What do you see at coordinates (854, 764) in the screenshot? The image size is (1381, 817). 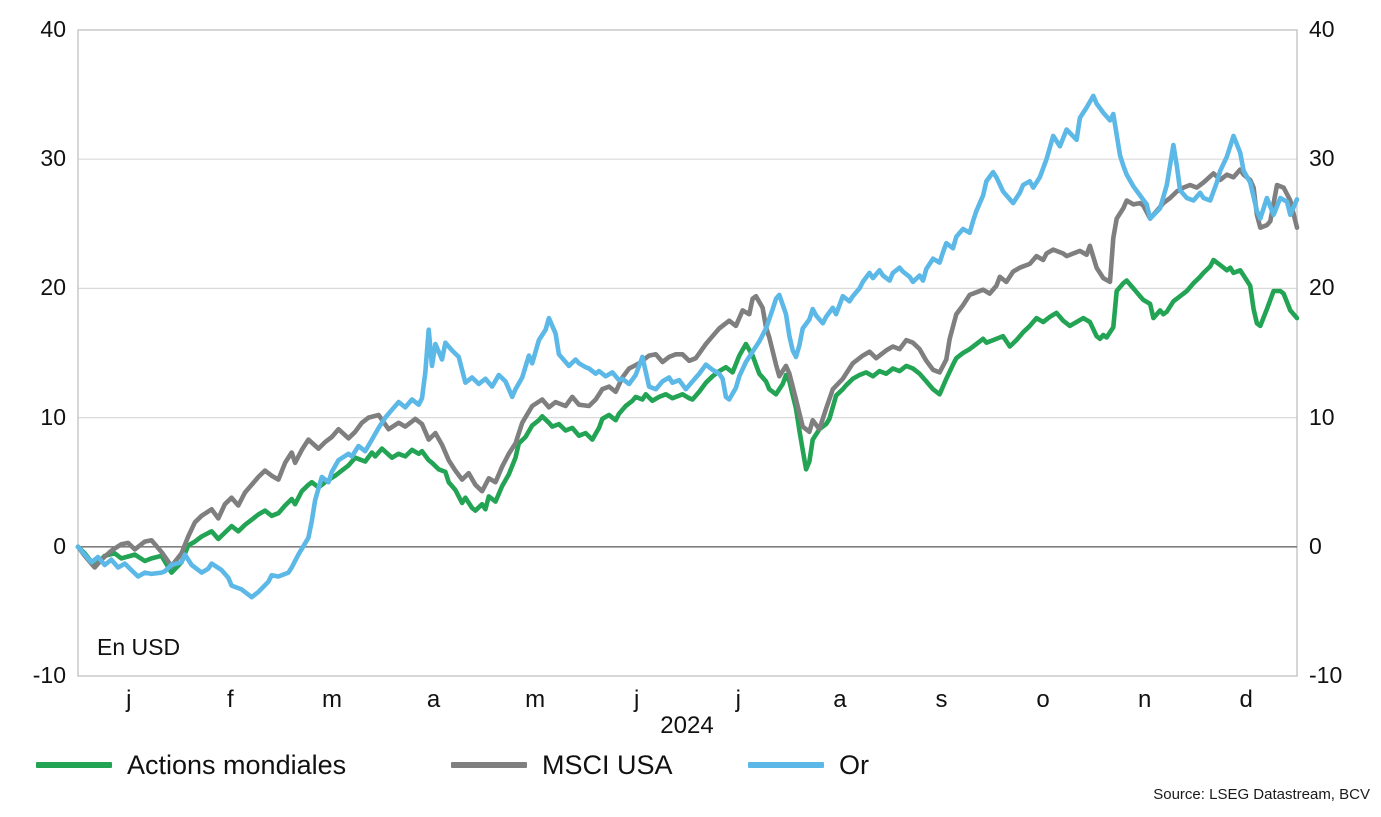 I see `legend-label-or: Or` at bounding box center [854, 764].